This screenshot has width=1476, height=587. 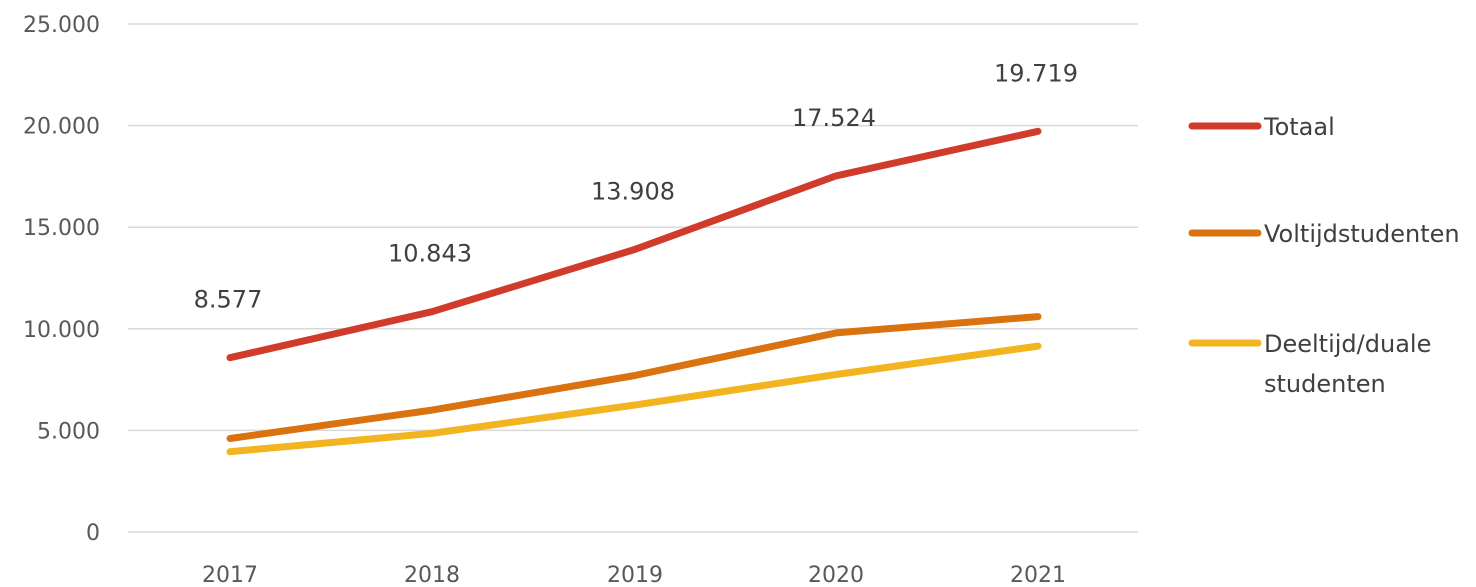 I want to click on data-label: 17.524, so click(x=834, y=118).